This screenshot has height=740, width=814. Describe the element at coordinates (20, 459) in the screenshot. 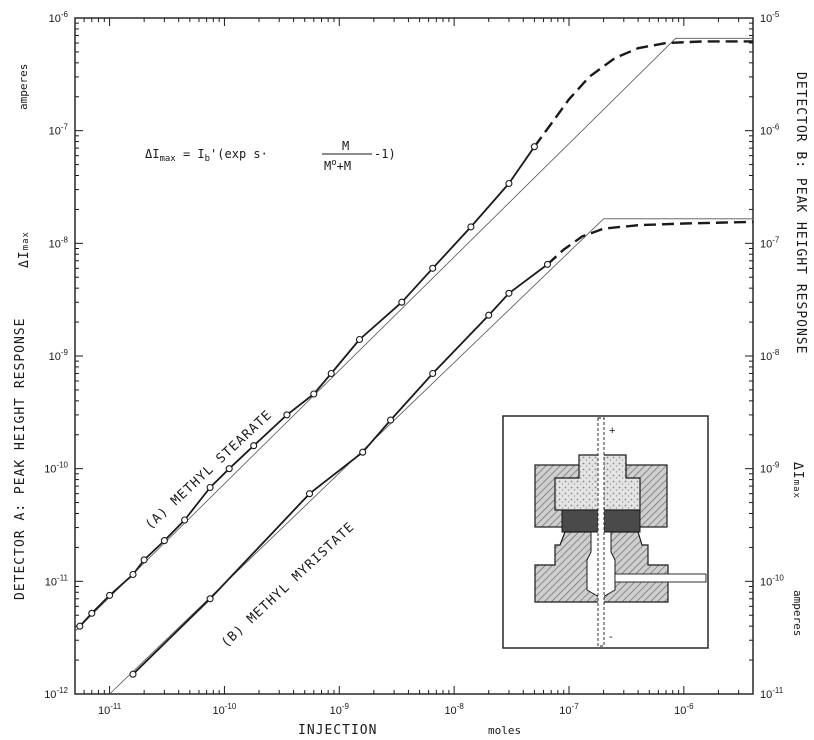

I see `y-left-title: DETECTOR A: PEAK HEIGHT RESPONSE` at that location.